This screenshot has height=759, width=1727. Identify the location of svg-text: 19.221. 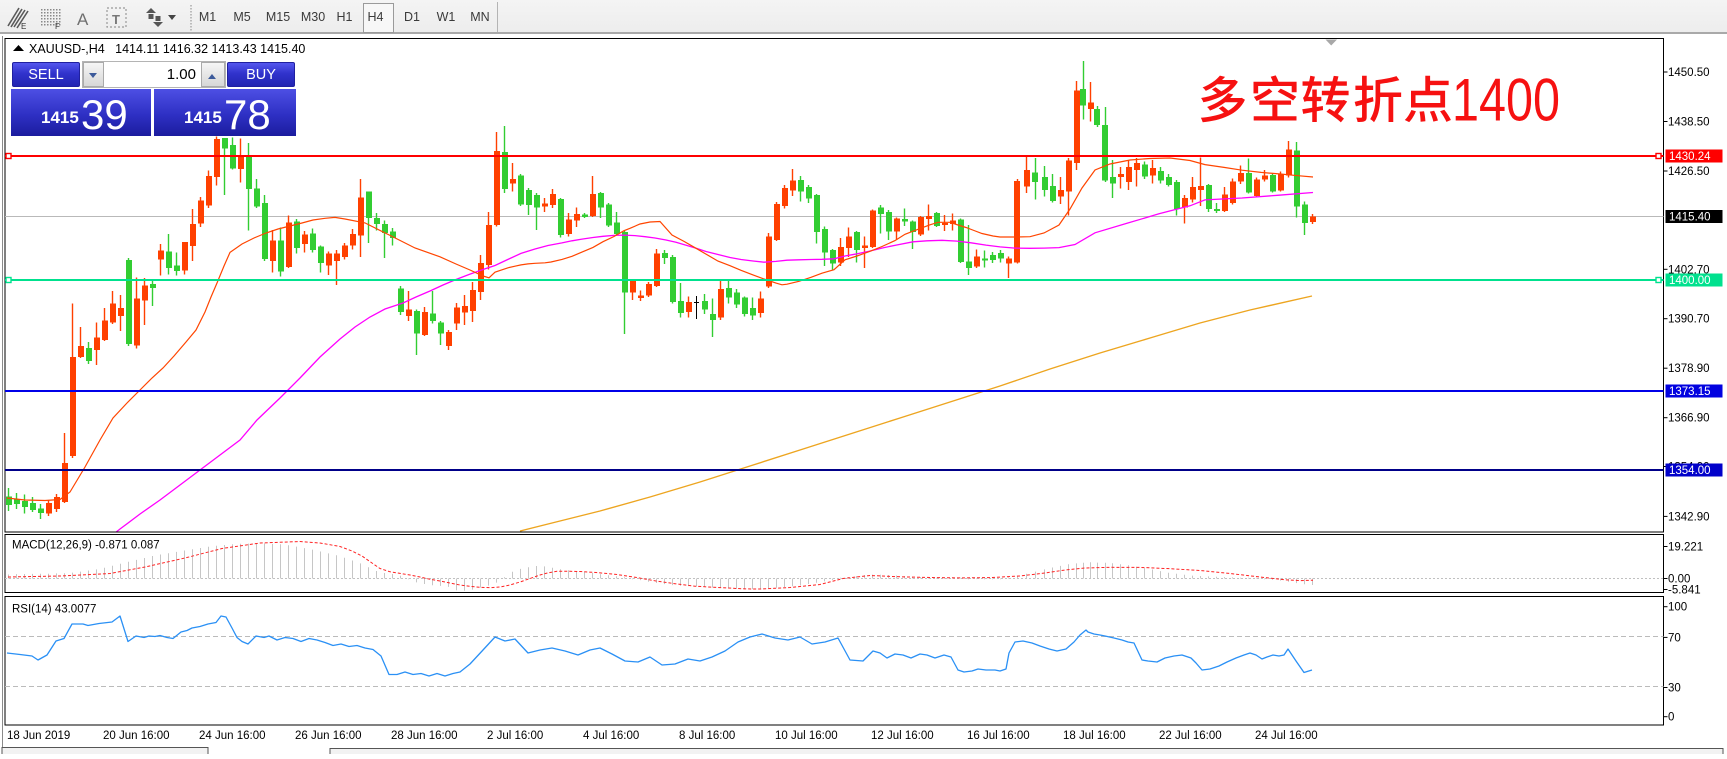
(1685, 548).